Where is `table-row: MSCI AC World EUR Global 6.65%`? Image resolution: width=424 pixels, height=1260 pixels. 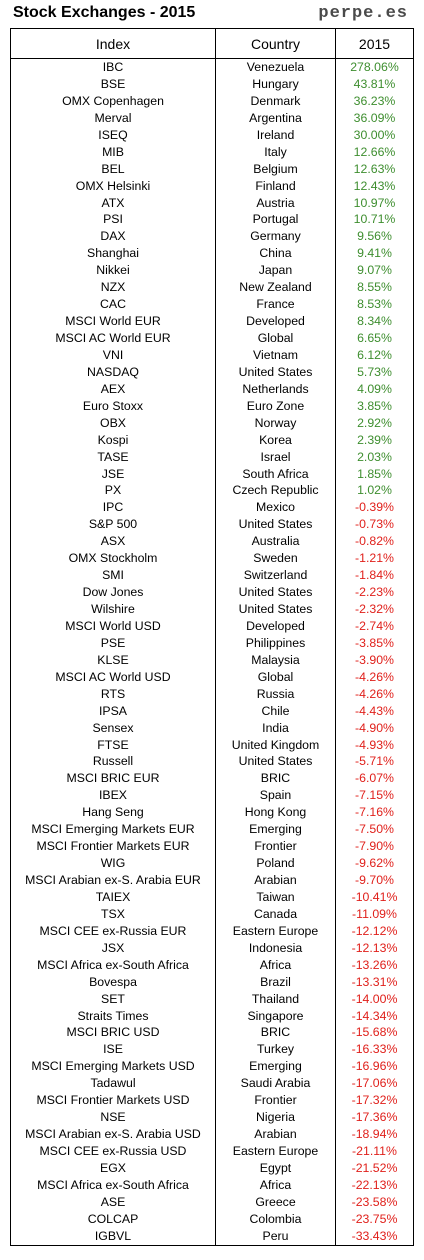 table-row: MSCI AC World EUR Global 6.65% is located at coordinates (212, 338).